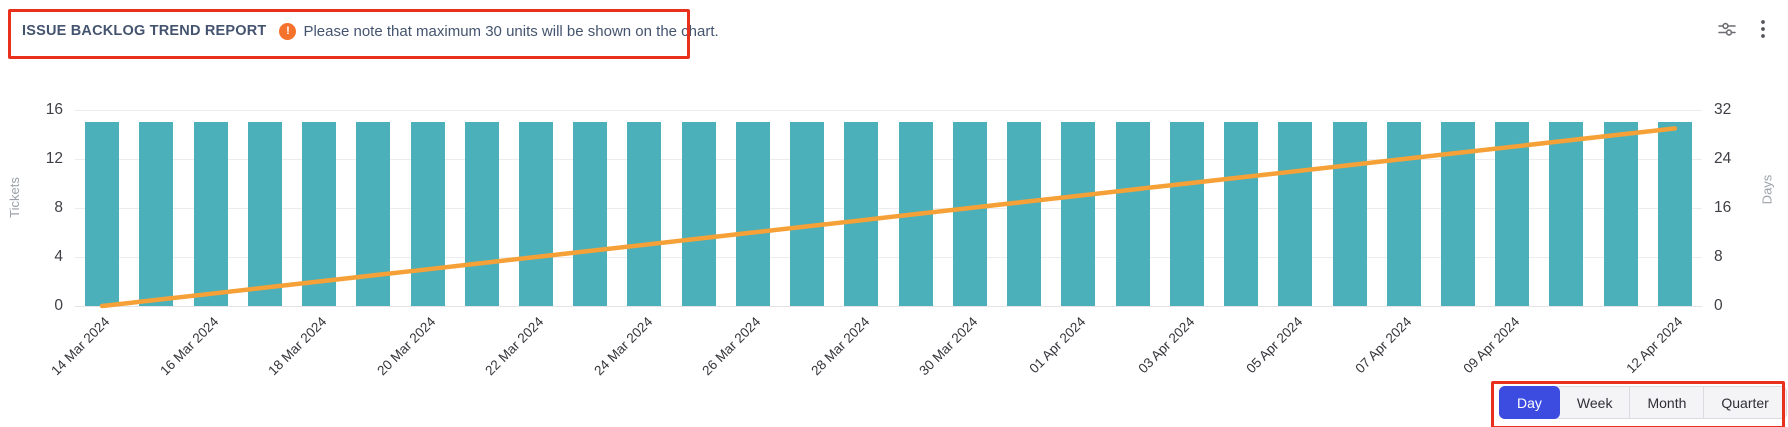 This screenshot has height=427, width=1788. I want to click on period-button-quarter: Quarter, so click(1744, 402).